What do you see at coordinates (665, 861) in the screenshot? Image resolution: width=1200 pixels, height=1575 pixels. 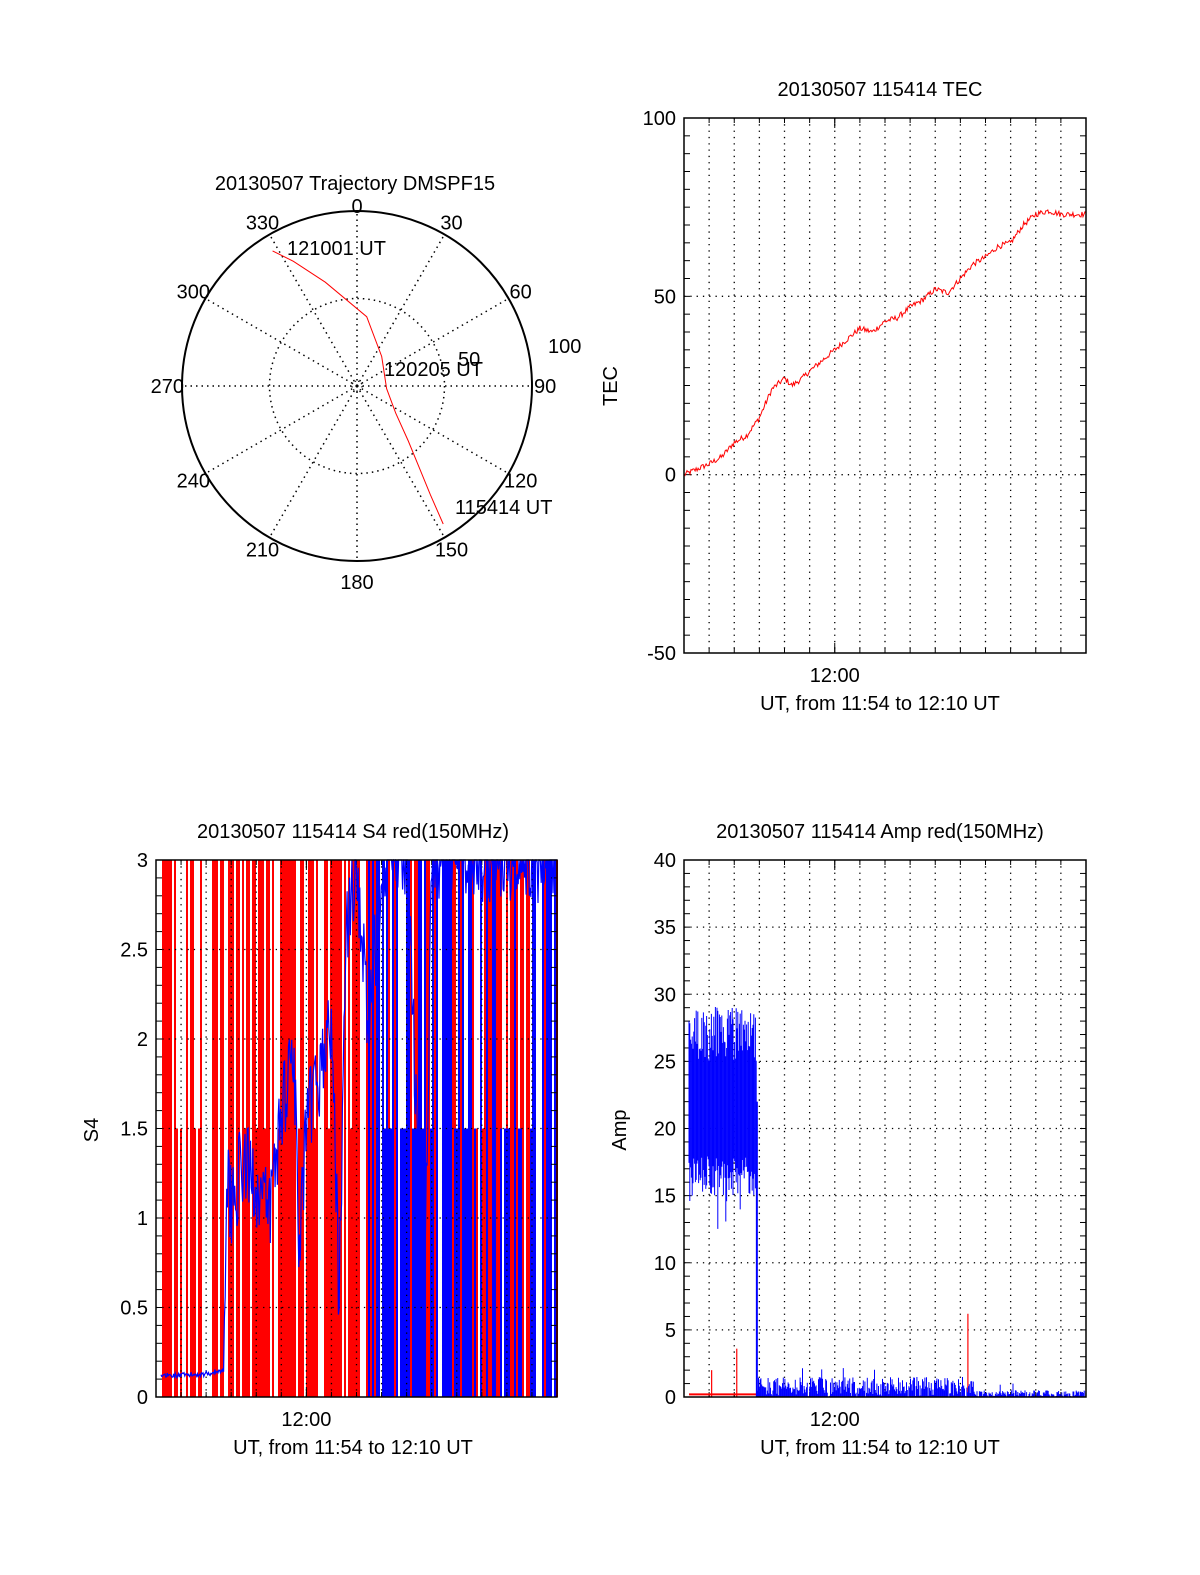 I see `y-tick-label: 40` at bounding box center [665, 861].